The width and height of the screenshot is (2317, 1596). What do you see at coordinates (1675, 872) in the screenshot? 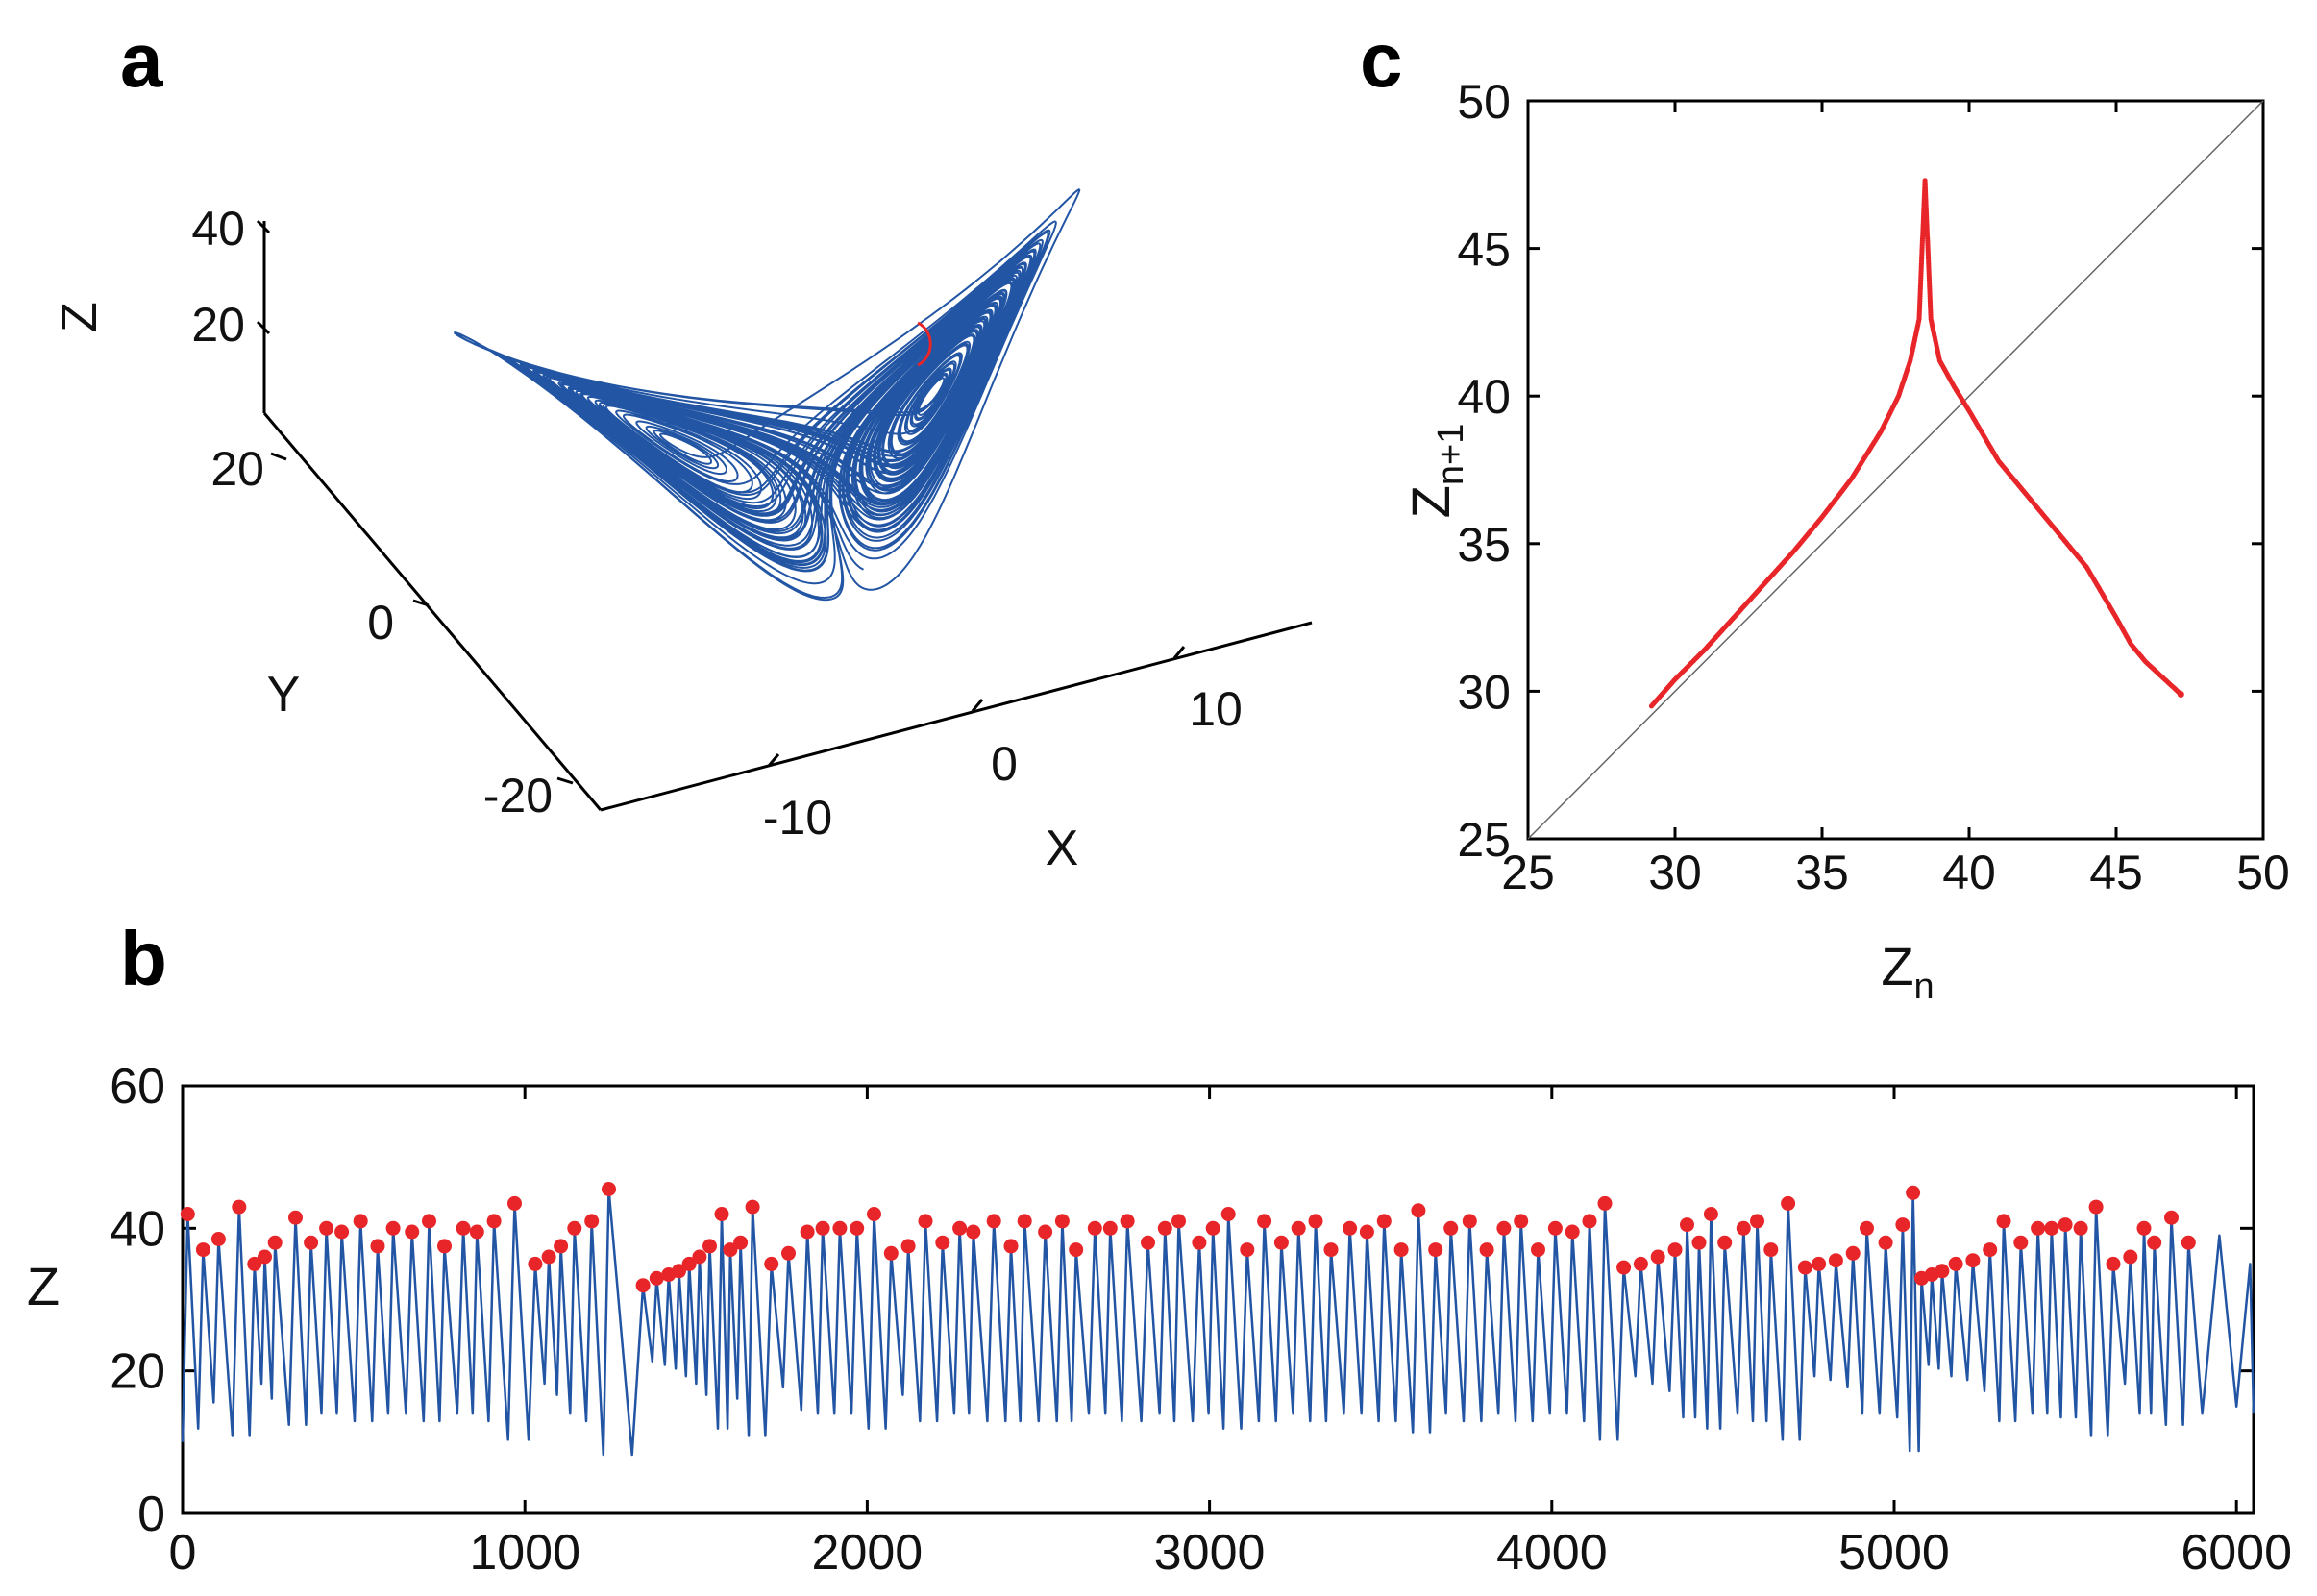
I see `c-x-tick-label: 30` at bounding box center [1675, 872].